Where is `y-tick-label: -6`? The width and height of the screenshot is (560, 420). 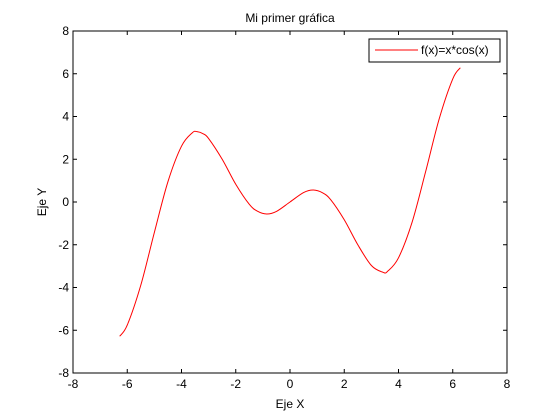 y-tick-label: -6 is located at coordinates (63, 330).